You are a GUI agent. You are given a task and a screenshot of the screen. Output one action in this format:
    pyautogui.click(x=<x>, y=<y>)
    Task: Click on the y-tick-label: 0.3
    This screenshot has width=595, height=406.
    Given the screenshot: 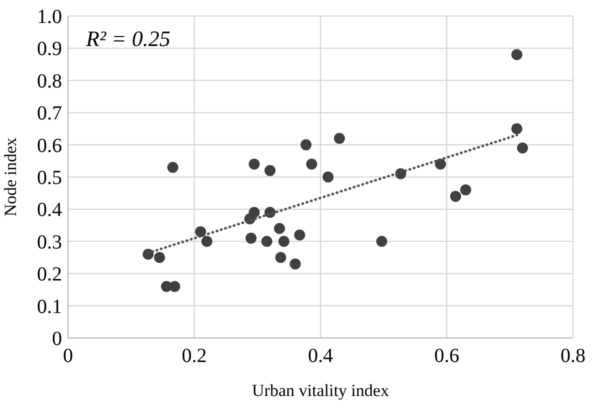 What is the action you would take?
    pyautogui.click(x=49, y=242)
    